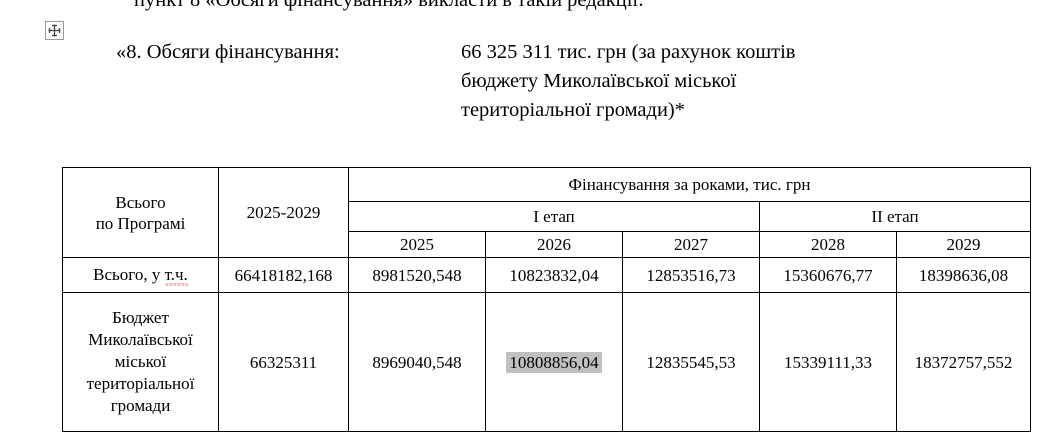  I want to click on row-label-budget-line-3: міської, so click(140, 361).